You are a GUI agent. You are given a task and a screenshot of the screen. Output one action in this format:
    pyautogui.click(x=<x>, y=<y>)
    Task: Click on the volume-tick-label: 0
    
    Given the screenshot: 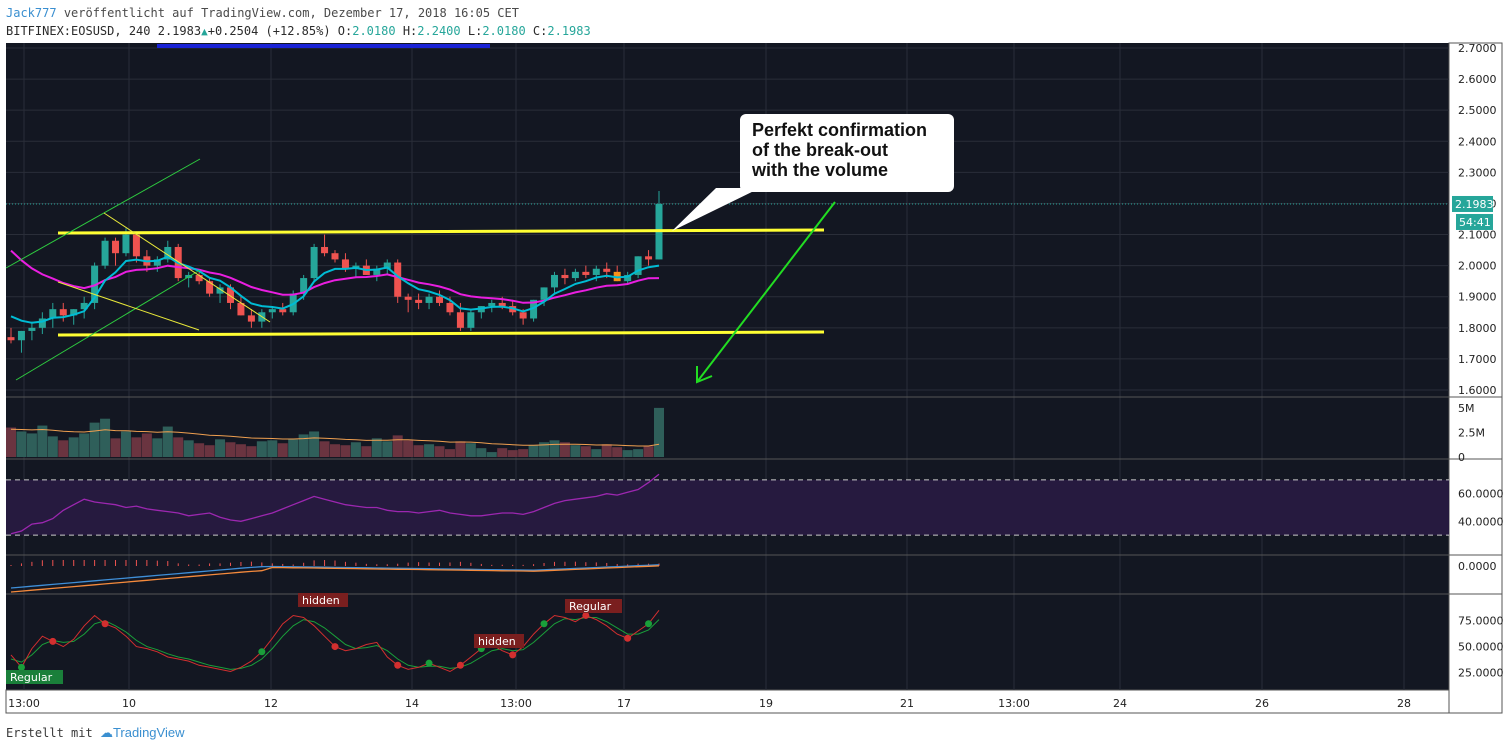 What is the action you would take?
    pyautogui.click(x=1461, y=457)
    